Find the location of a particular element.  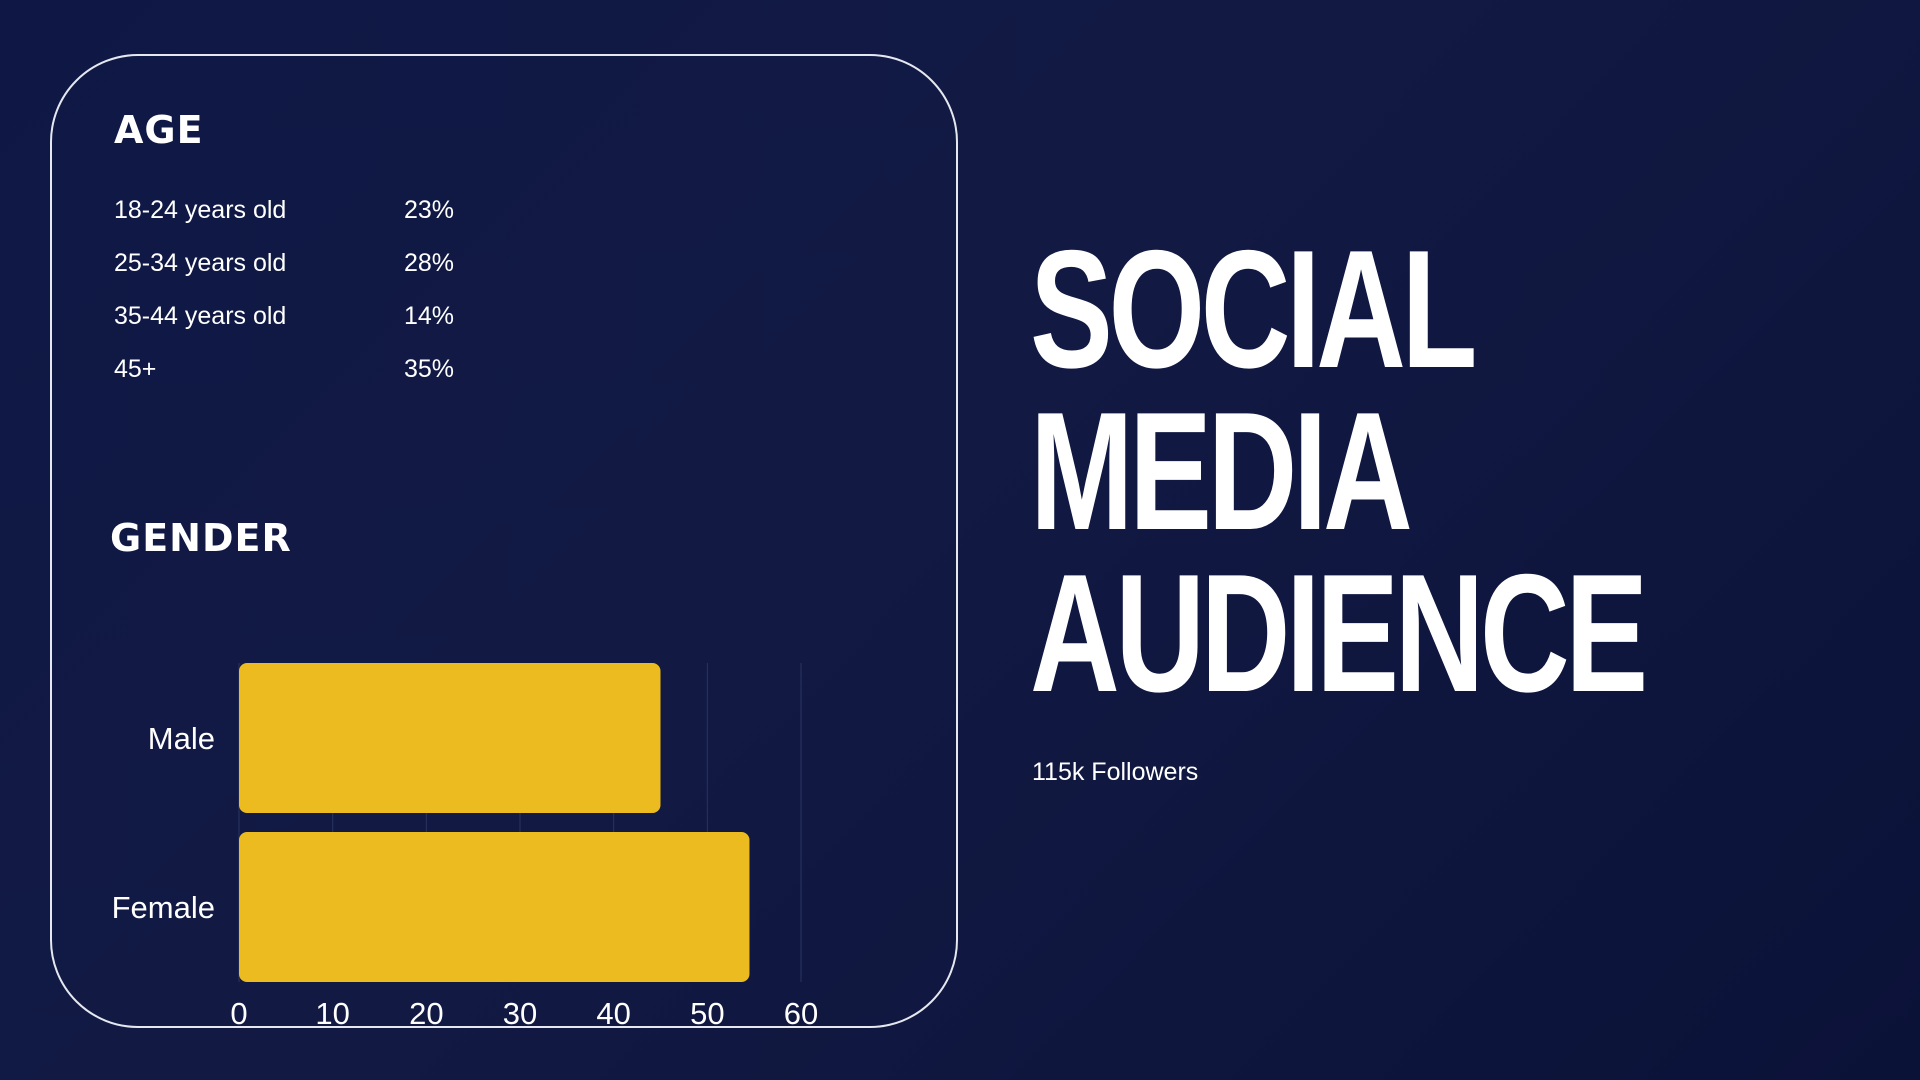

age-row: 45+ 35% is located at coordinates (284, 381).